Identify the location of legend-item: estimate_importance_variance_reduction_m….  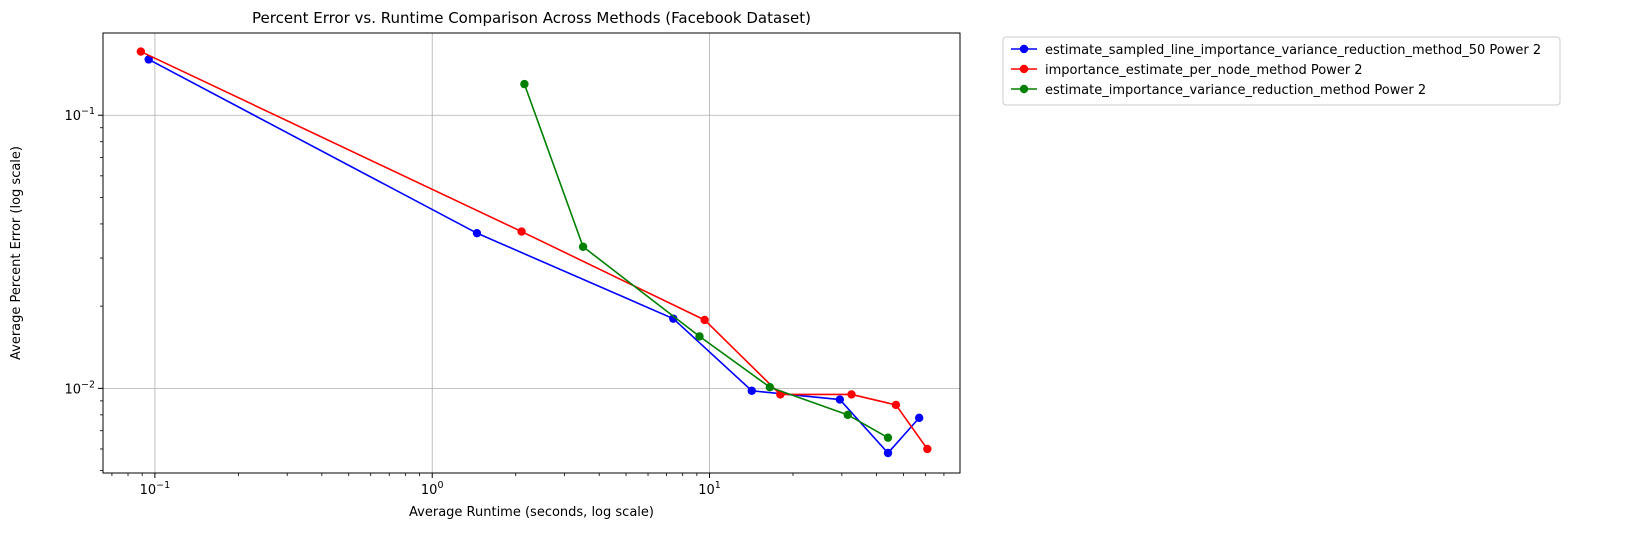
(1218, 90).